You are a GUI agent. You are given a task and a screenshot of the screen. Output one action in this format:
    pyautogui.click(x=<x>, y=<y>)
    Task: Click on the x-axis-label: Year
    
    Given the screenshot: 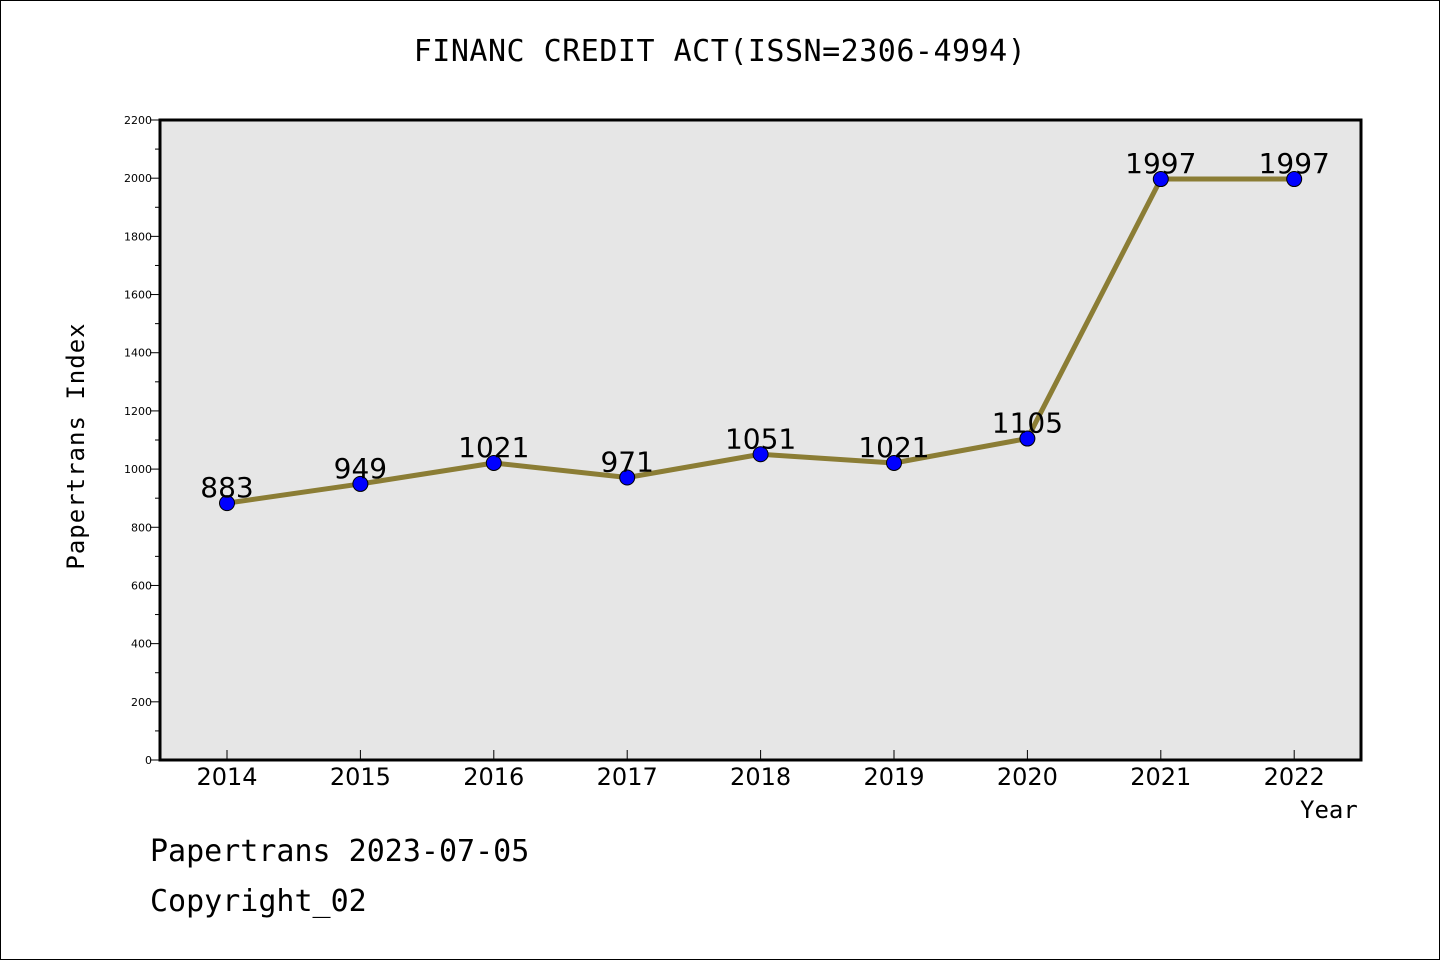 What is the action you would take?
    pyautogui.click(x=1329, y=810)
    